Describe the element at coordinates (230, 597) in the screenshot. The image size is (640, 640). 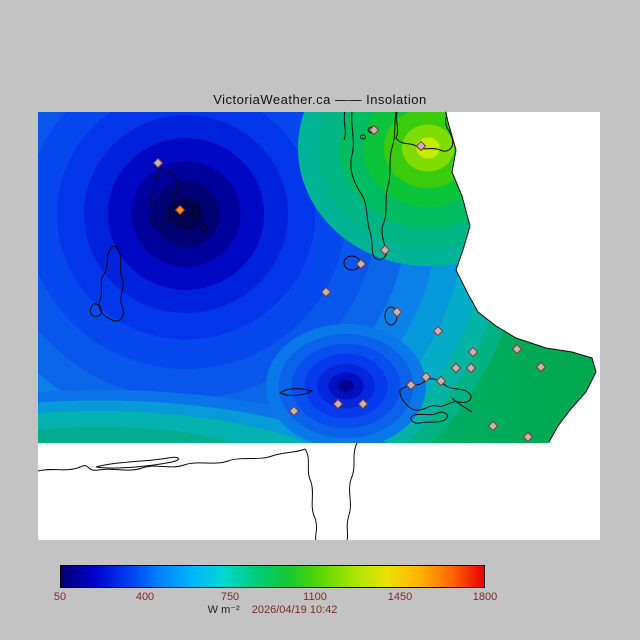
I see `colorbar-tick-label: 750` at that location.